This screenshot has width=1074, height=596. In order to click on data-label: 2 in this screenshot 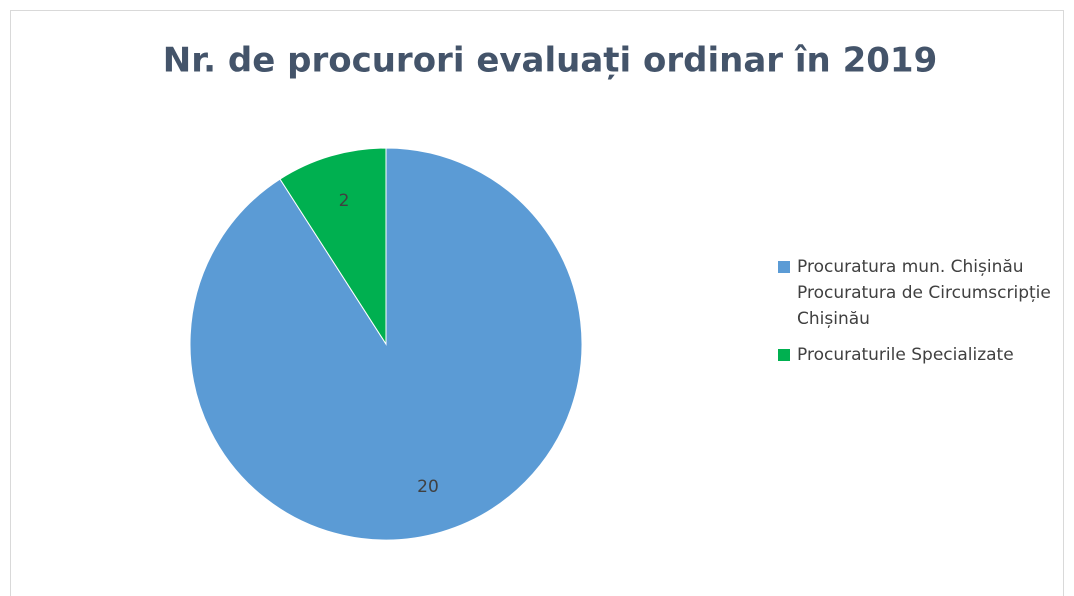, I will do `click(344, 201)`.